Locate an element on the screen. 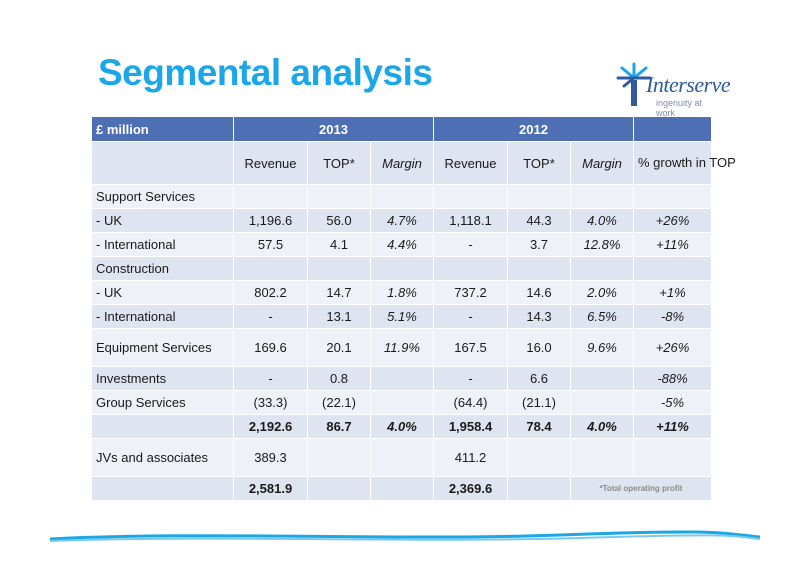  row-label: - UK is located at coordinates (162, 292).